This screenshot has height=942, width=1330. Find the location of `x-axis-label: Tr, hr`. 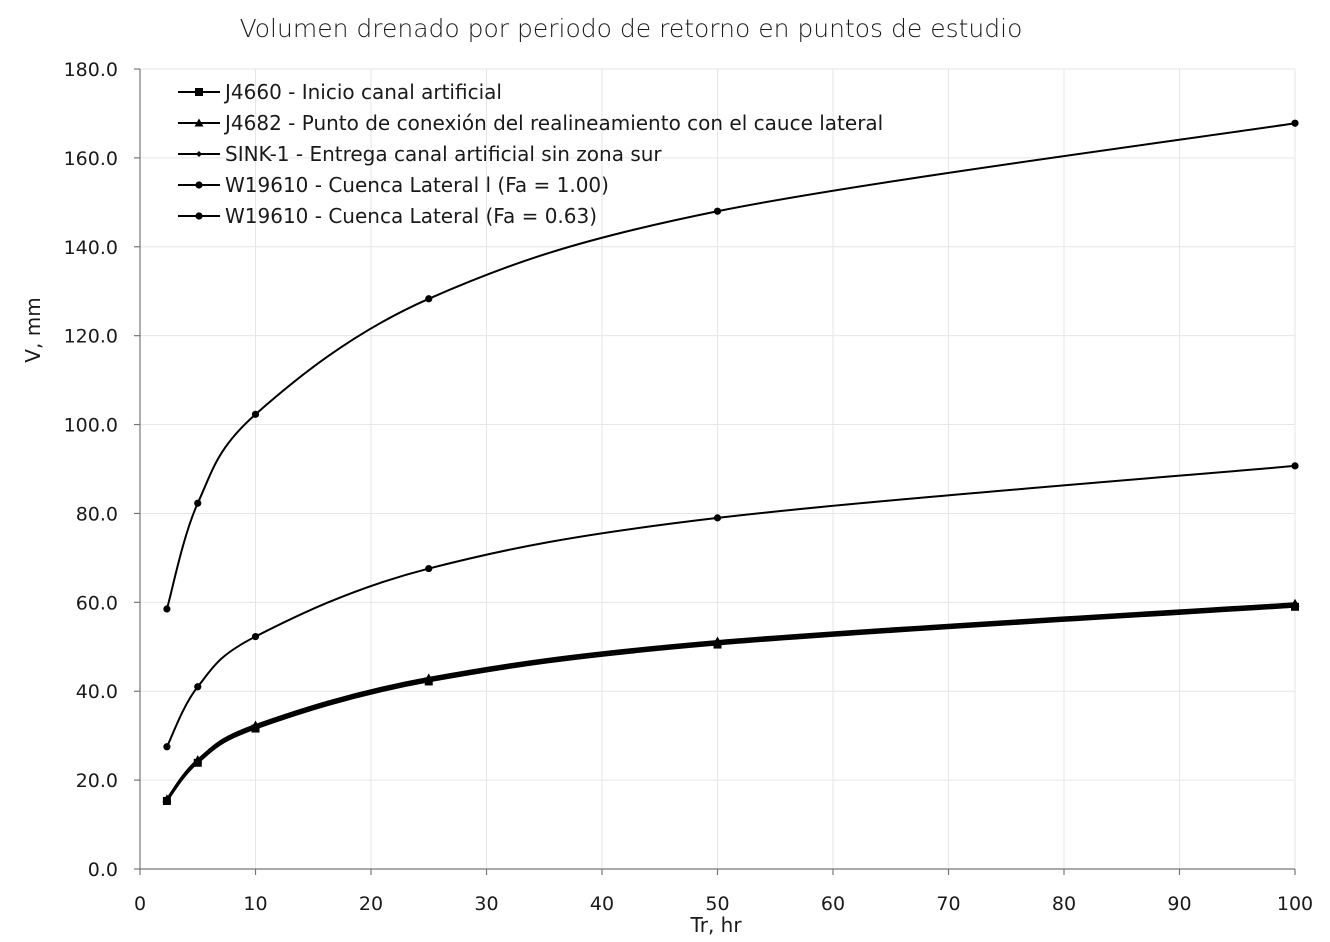

x-axis-label: Tr, hr is located at coordinates (715, 925).